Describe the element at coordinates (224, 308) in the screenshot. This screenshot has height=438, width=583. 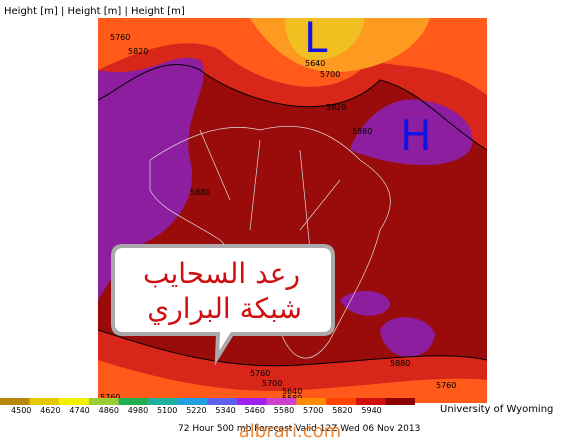
I see `callout-line: شبكة البراري` at that location.